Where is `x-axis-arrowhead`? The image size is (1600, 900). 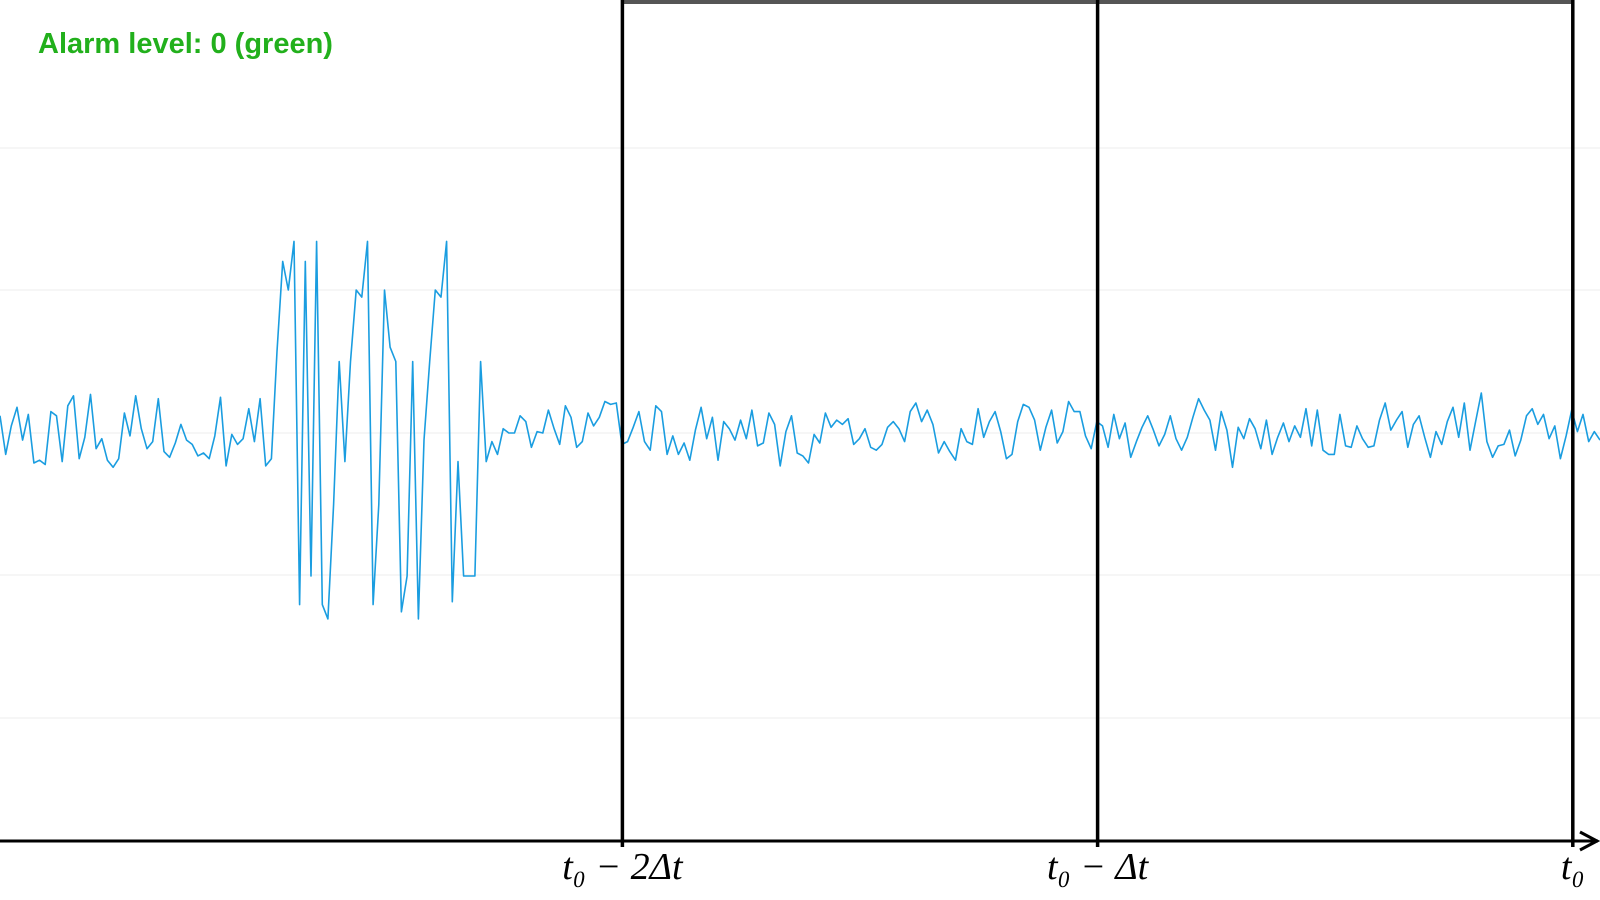
x-axis-arrowhead is located at coordinates (1589, 841).